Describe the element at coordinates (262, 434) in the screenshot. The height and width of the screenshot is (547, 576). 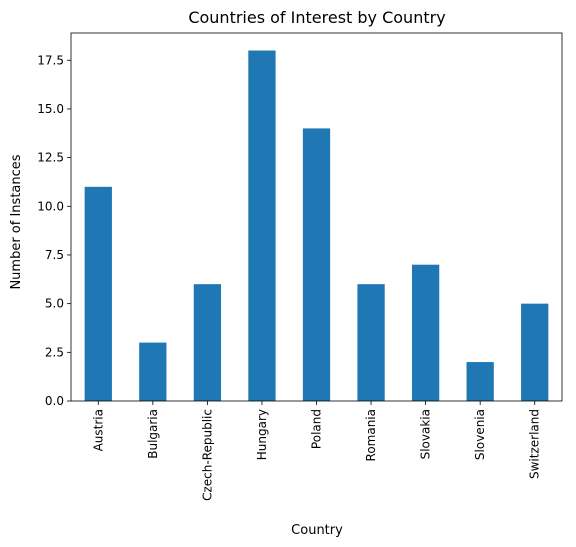
I see `x-tick-label-hungary: Hungary` at that location.